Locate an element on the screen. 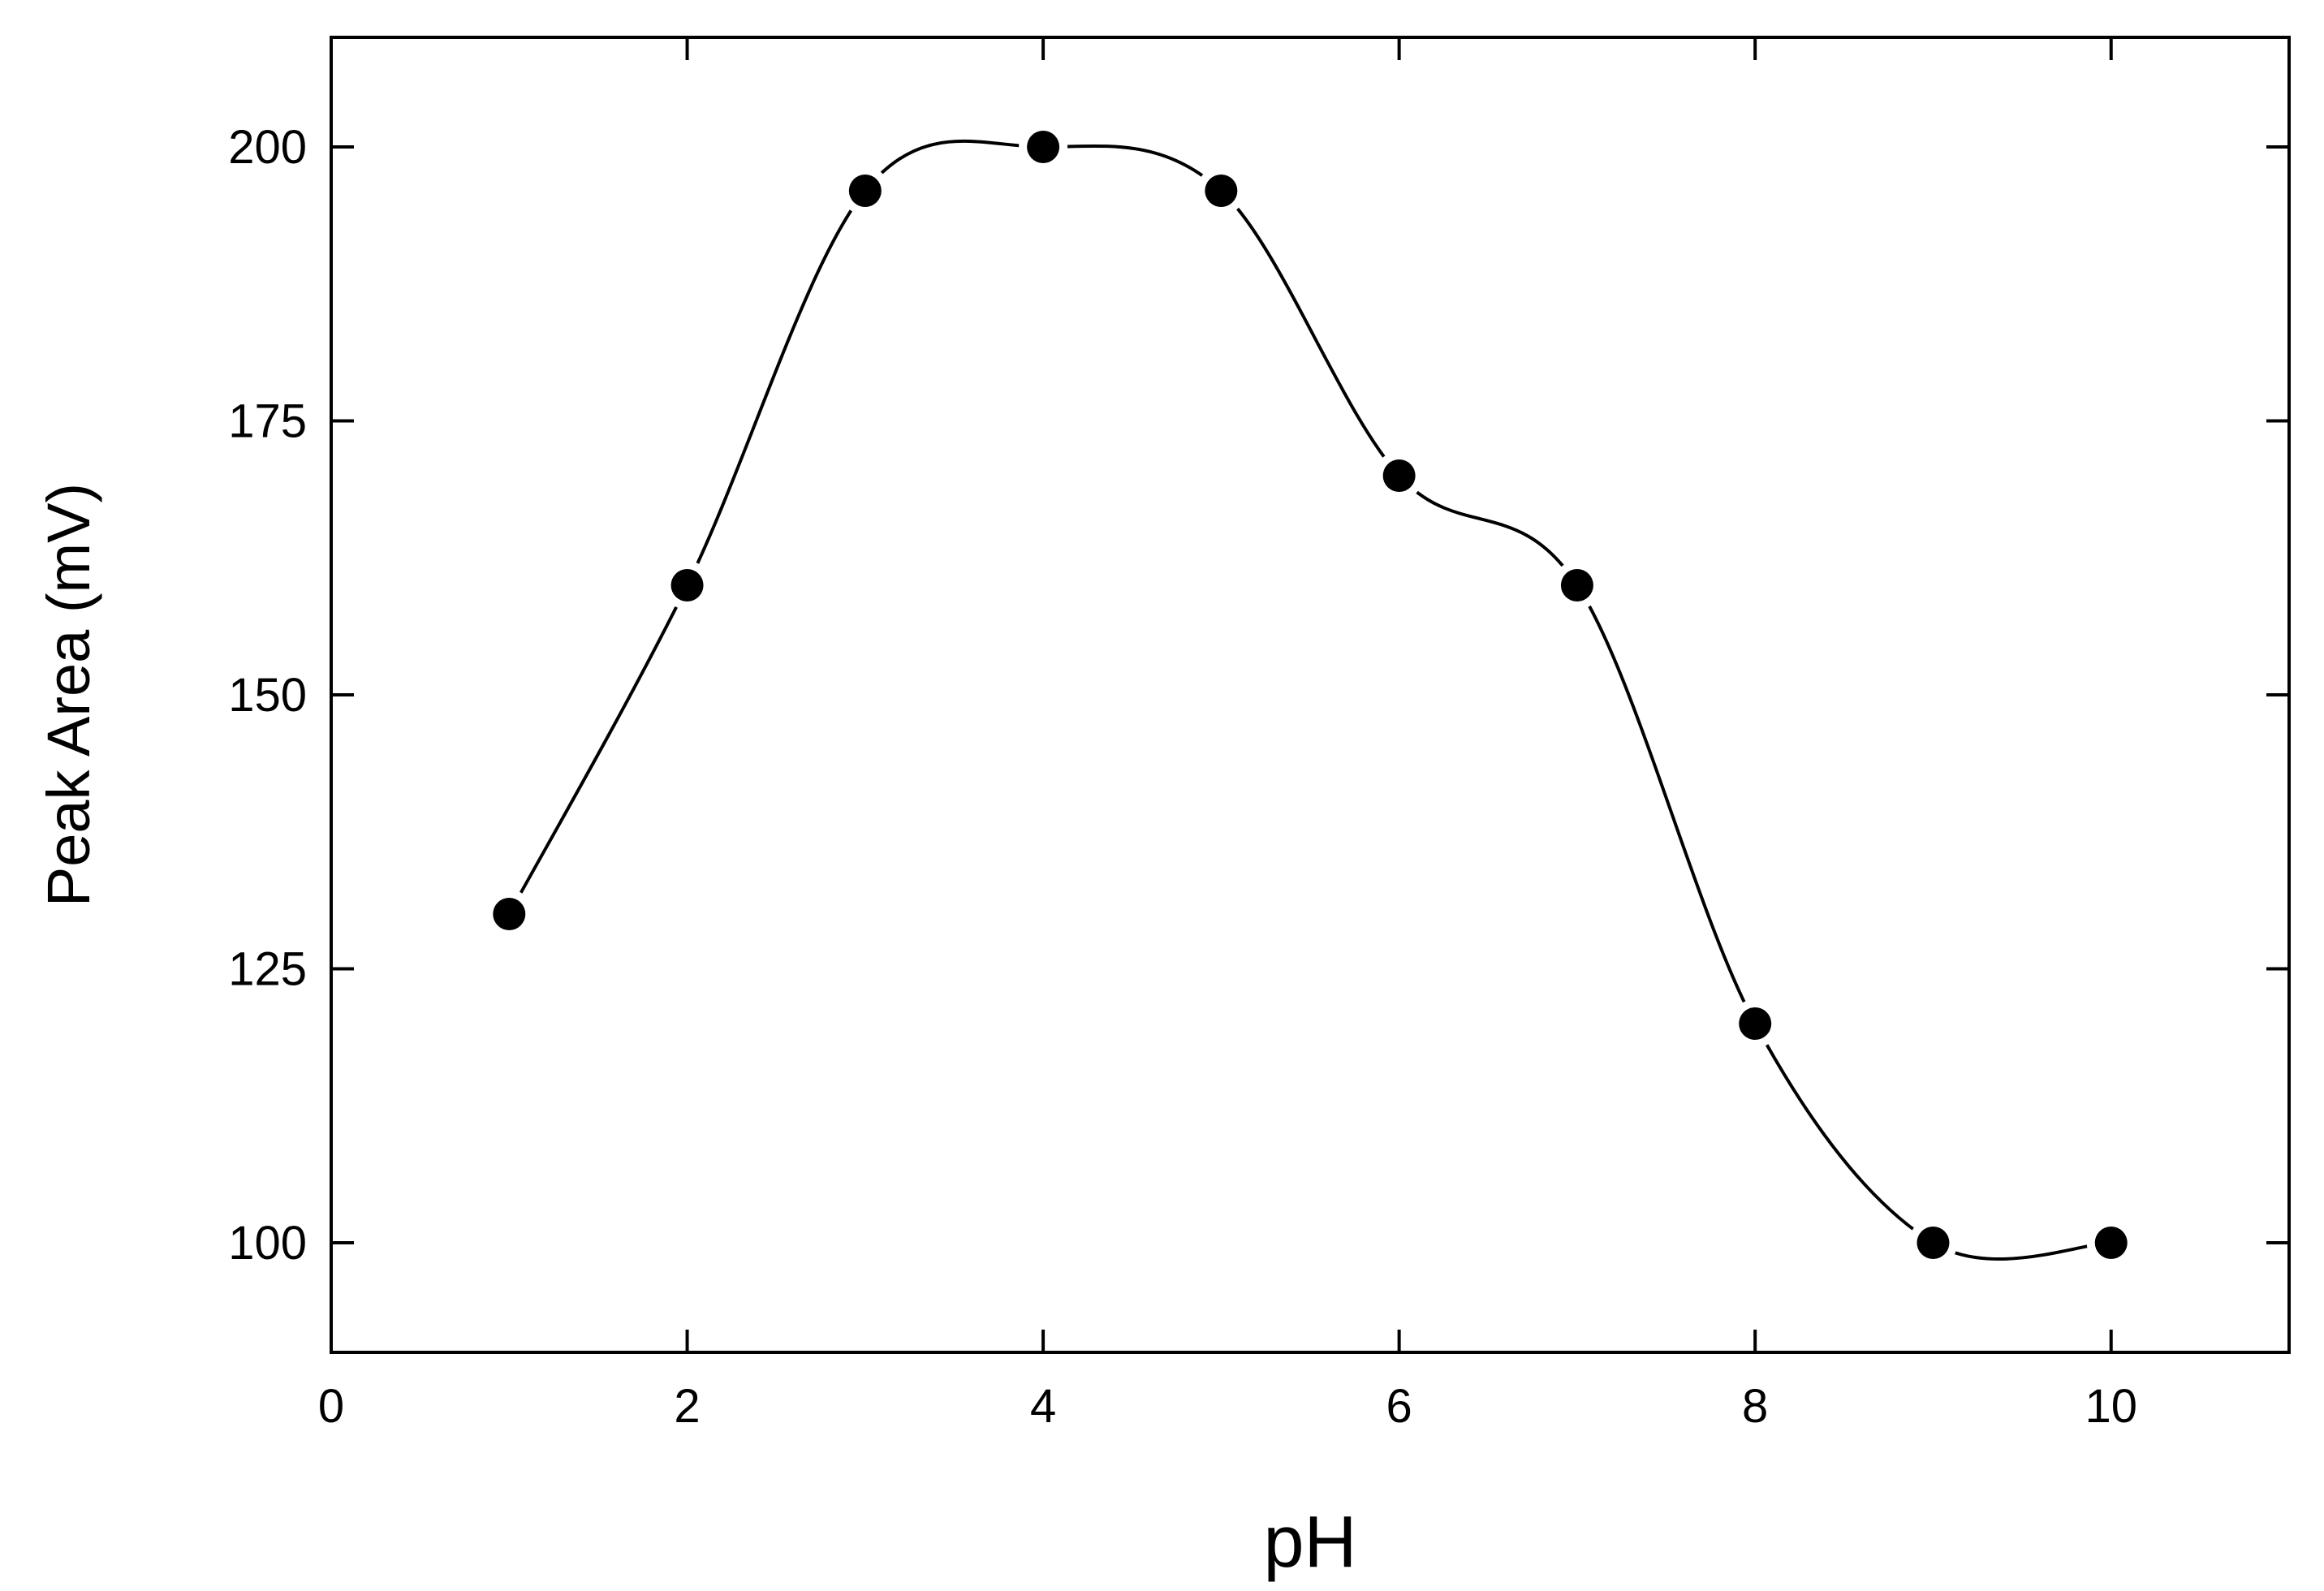  y-tick-label: 100 is located at coordinates (267, 1243).